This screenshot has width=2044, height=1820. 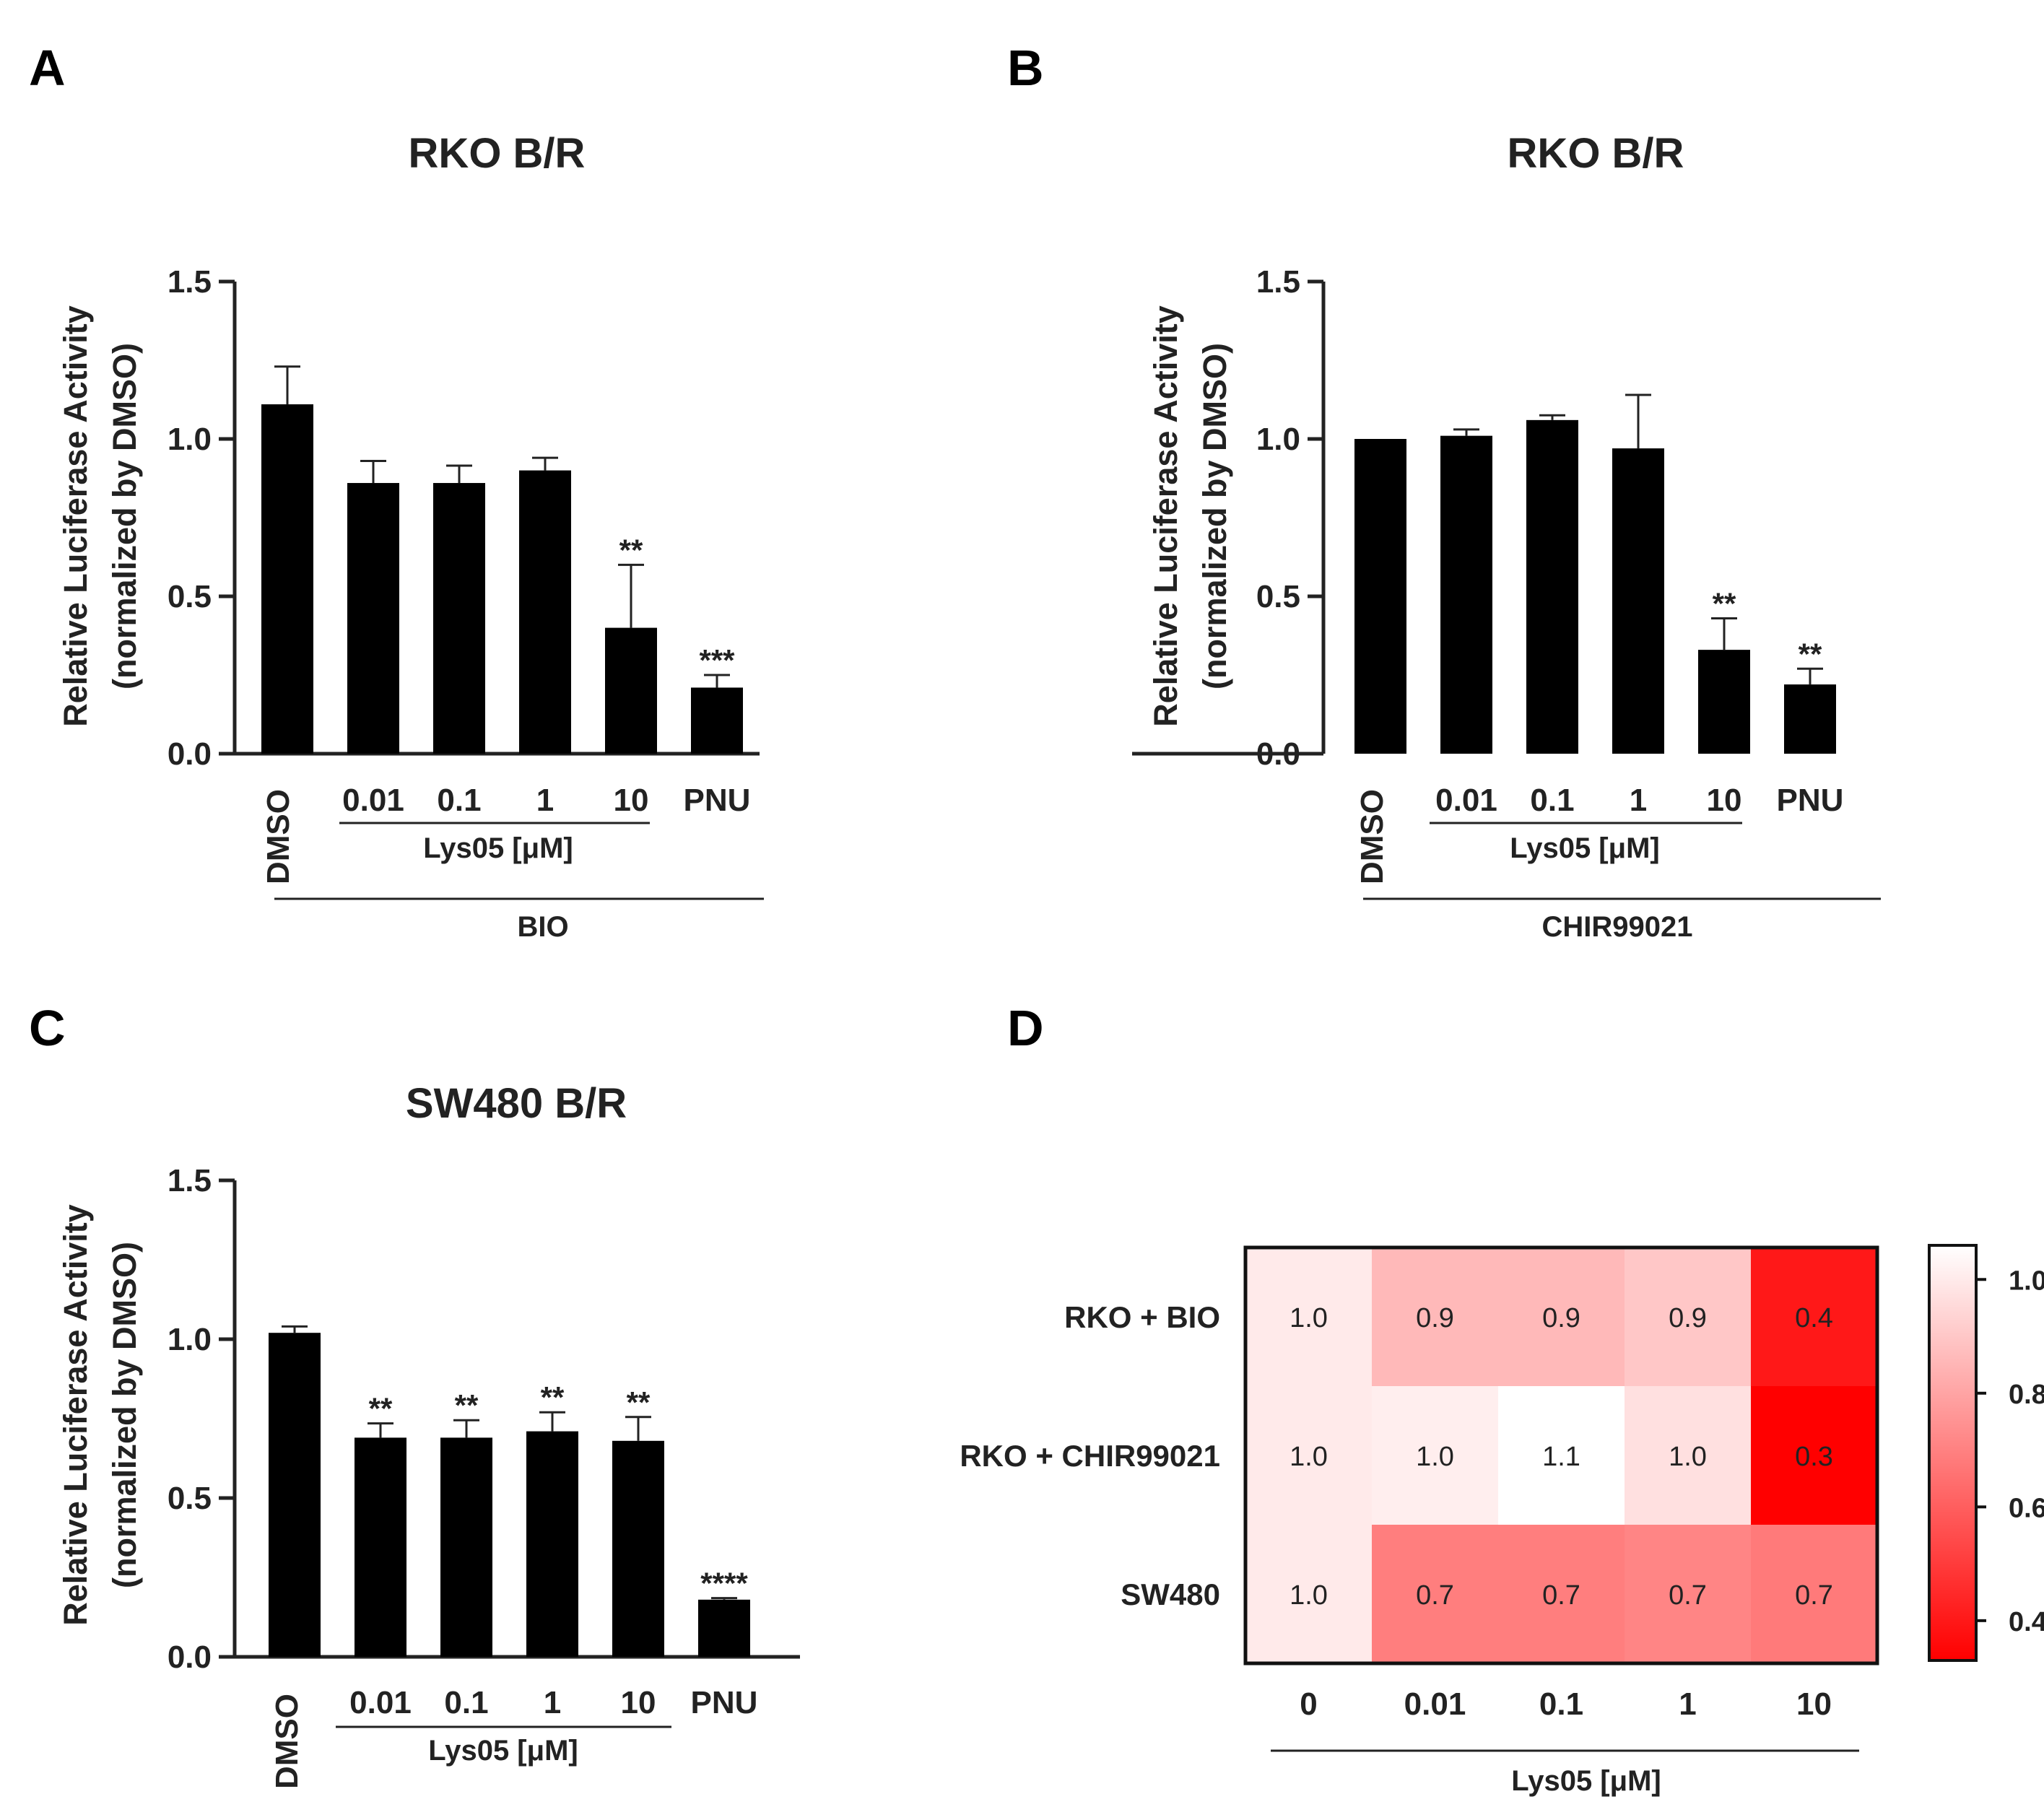 What do you see at coordinates (542, 927) in the screenshot?
I see `treatment-label: BIO` at bounding box center [542, 927].